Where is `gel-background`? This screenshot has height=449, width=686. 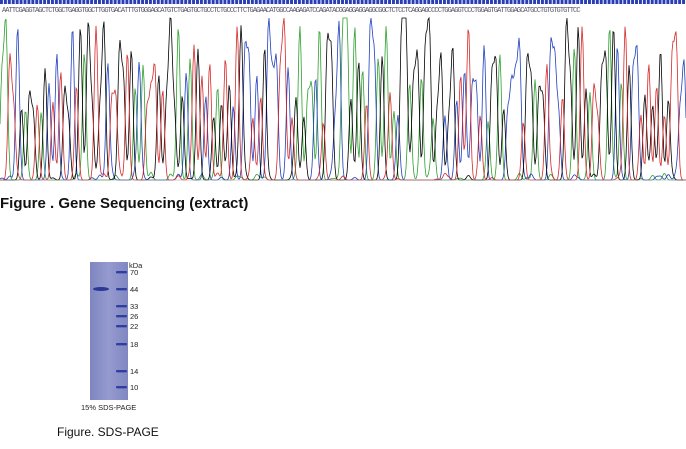
gel-background is located at coordinates (109, 331).